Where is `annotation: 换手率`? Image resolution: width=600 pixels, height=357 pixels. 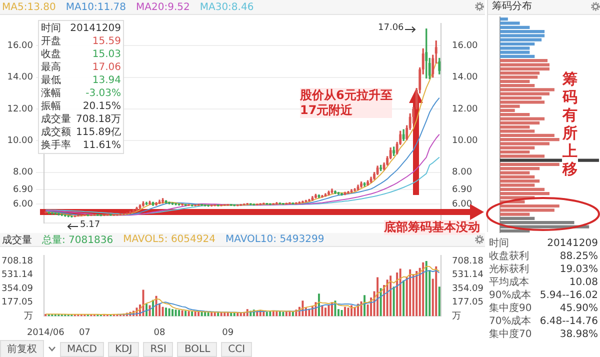
annotation: 换手率 is located at coordinates (56, 145).